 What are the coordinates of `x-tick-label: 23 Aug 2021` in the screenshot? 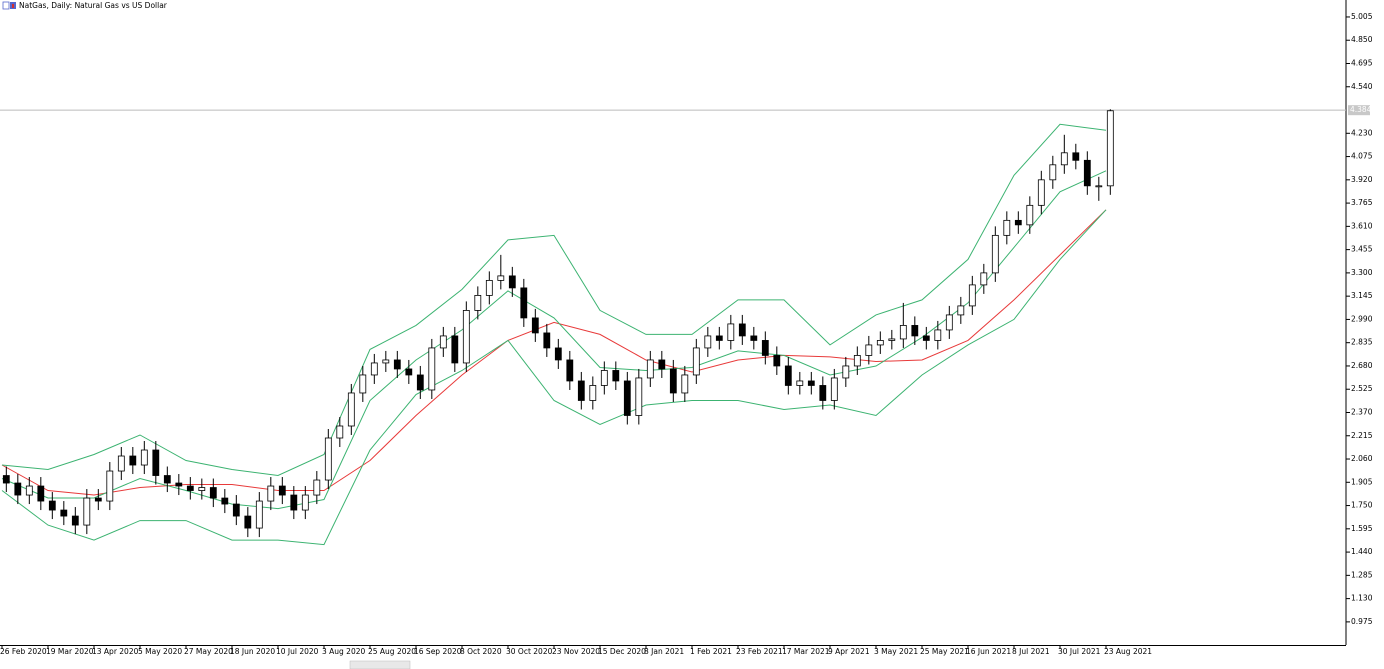 It's located at (1128, 651).